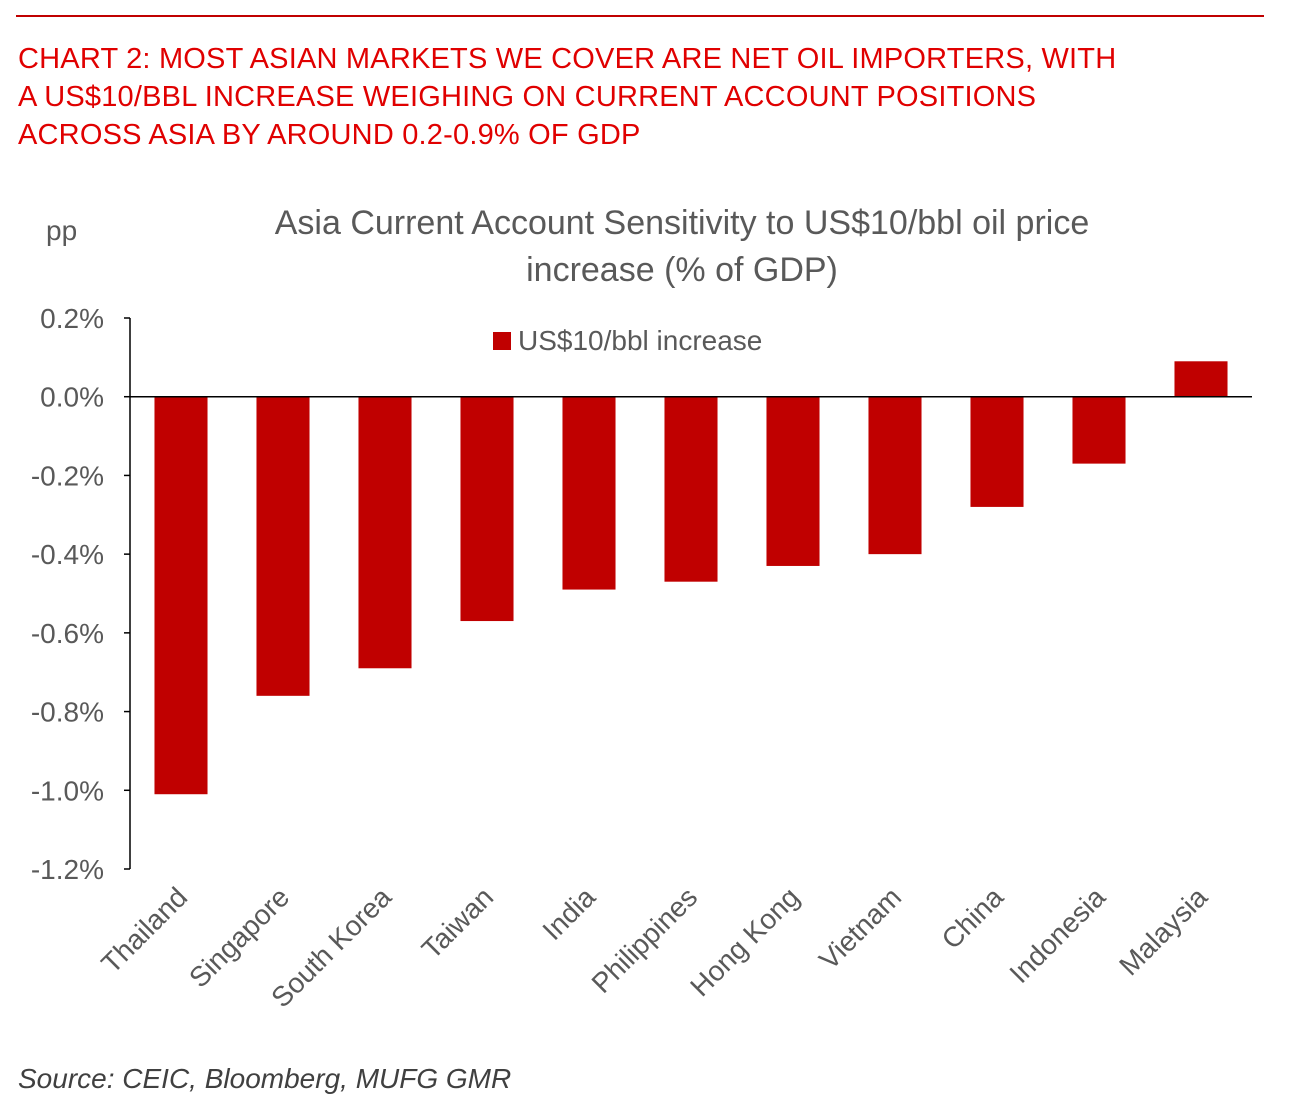  What do you see at coordinates (682, 270) in the screenshot?
I see `chart-title-line: increase (% of GDP)` at bounding box center [682, 270].